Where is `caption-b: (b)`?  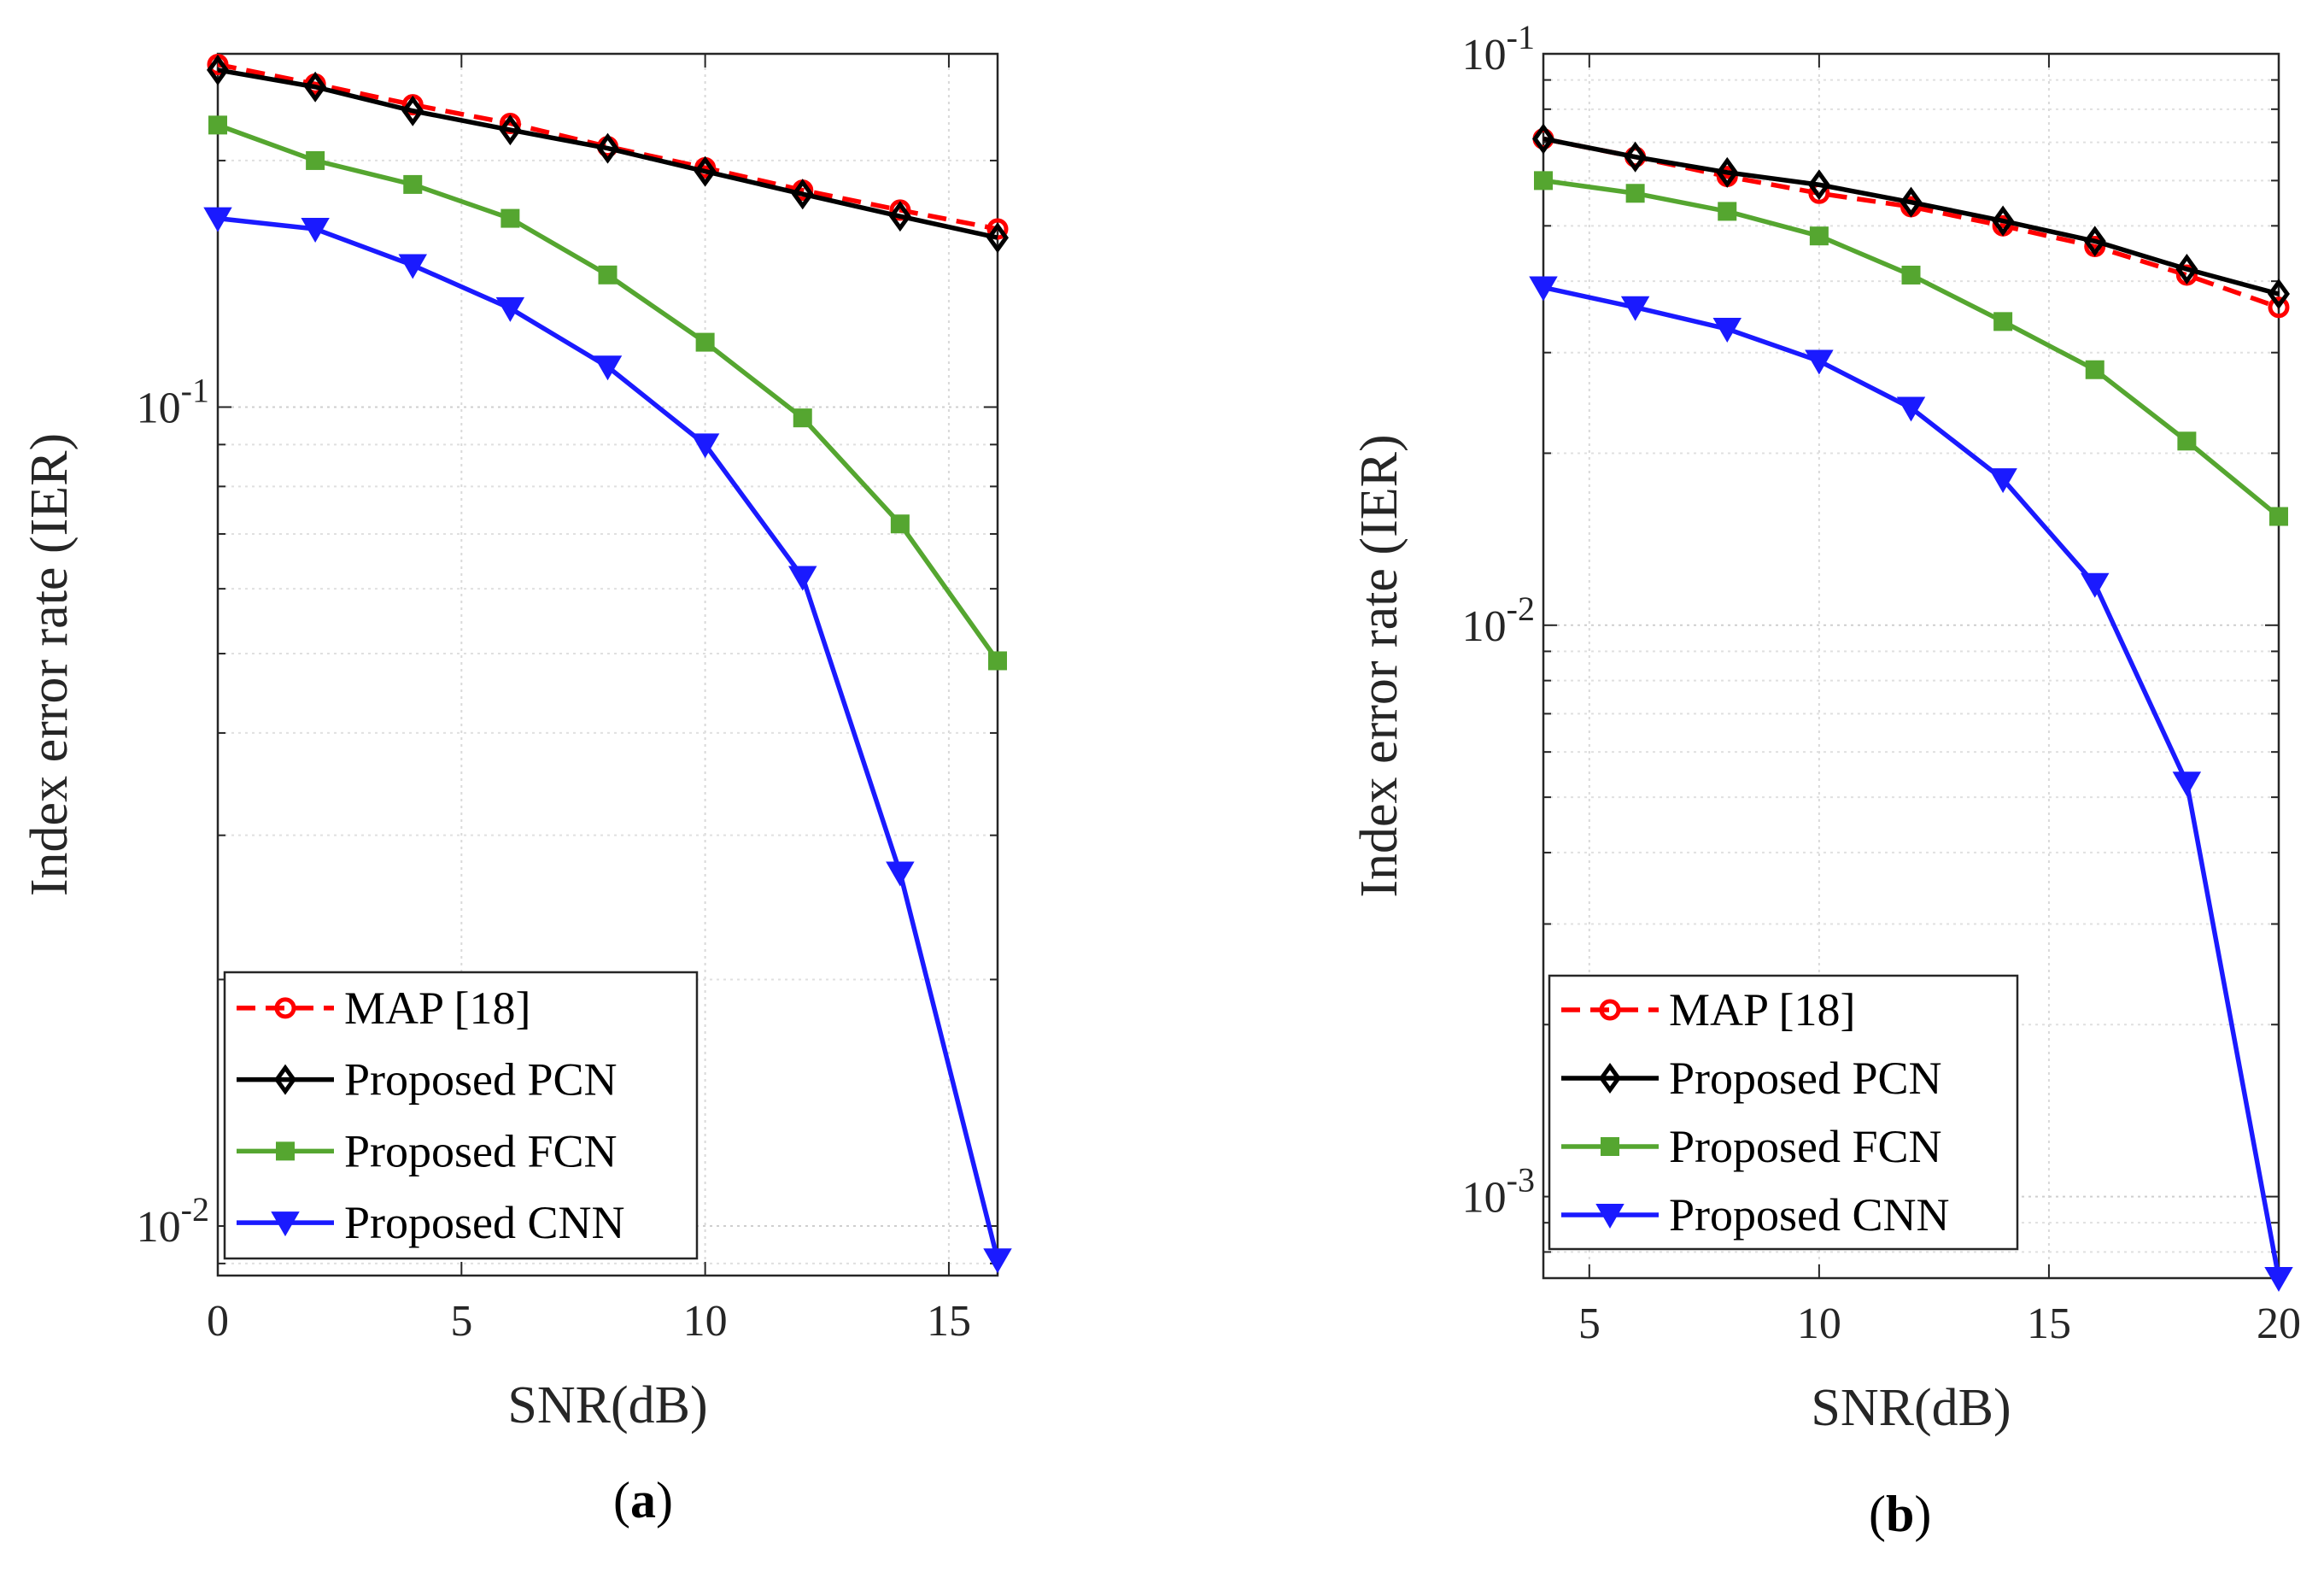 caption-b: (b) is located at coordinates (1900, 1514).